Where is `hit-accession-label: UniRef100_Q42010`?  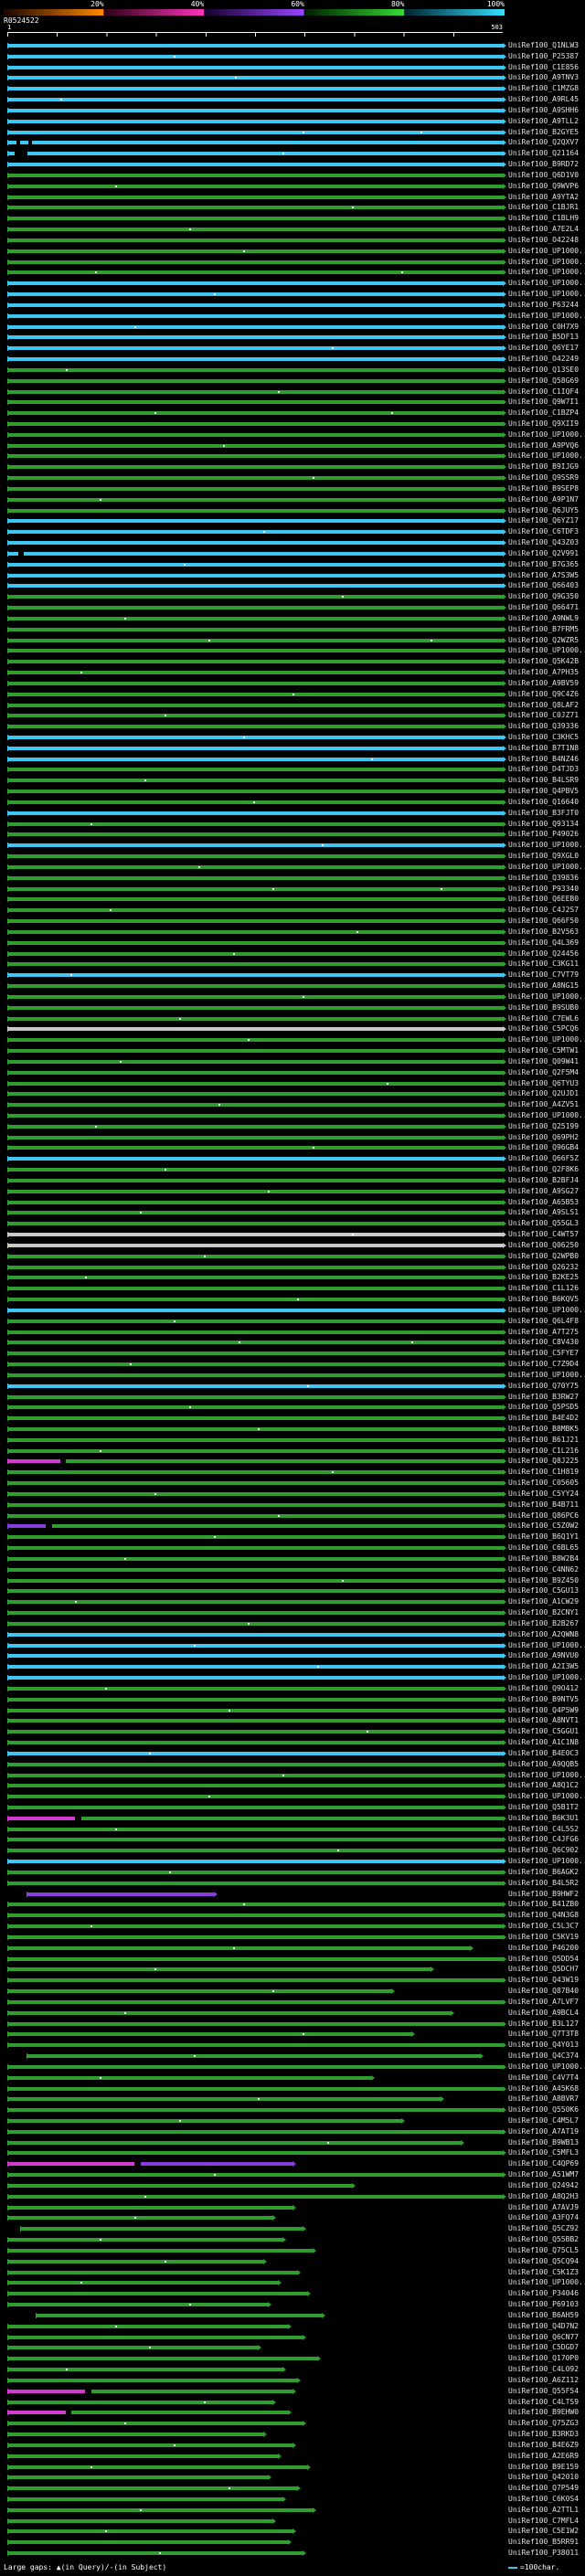
hit-accession-label: UniRef100_Q42010 is located at coordinates (544, 2477).